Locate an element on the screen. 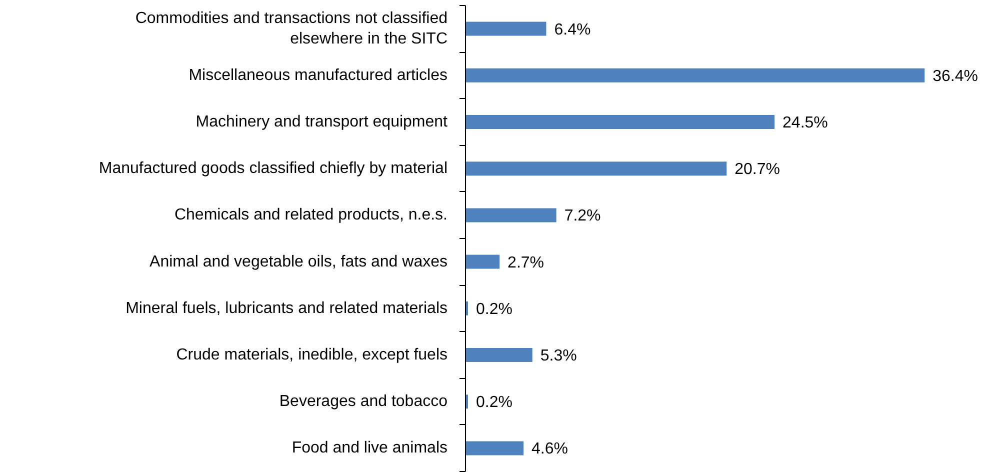  y-tick-label: Mineral fuels, lubricants and related materials is located at coordinates (287, 308).